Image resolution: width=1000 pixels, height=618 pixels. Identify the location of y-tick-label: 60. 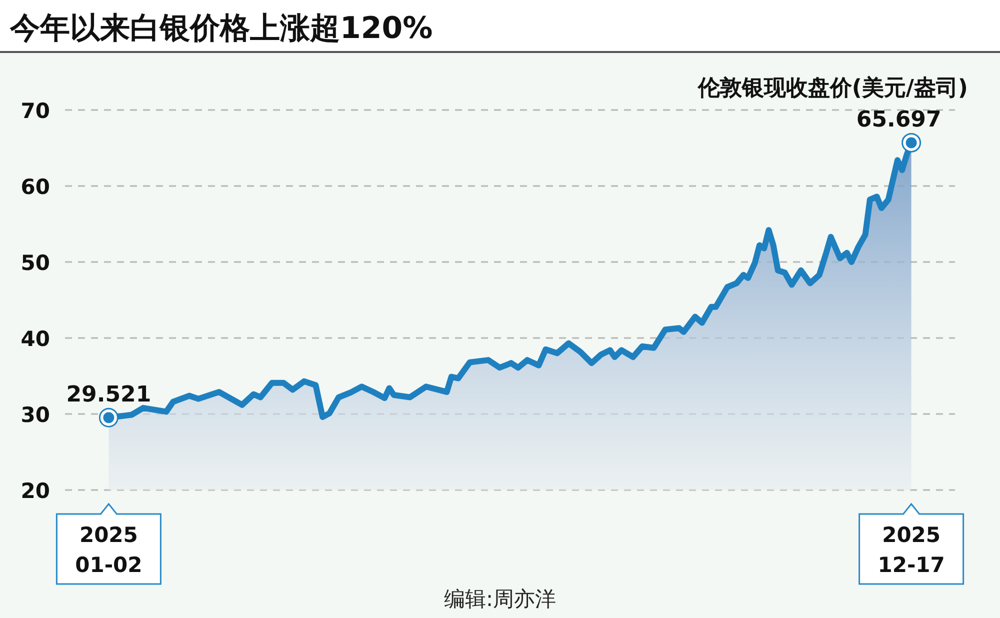
(35, 187).